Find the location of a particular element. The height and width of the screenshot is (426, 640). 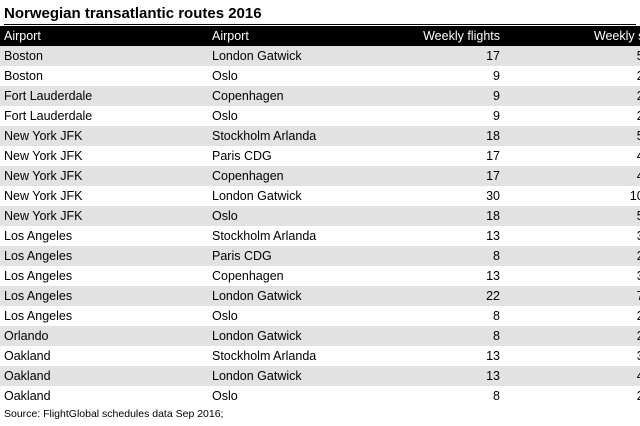

table-row: New York JFKOslo185,238 is located at coordinates (320, 216).